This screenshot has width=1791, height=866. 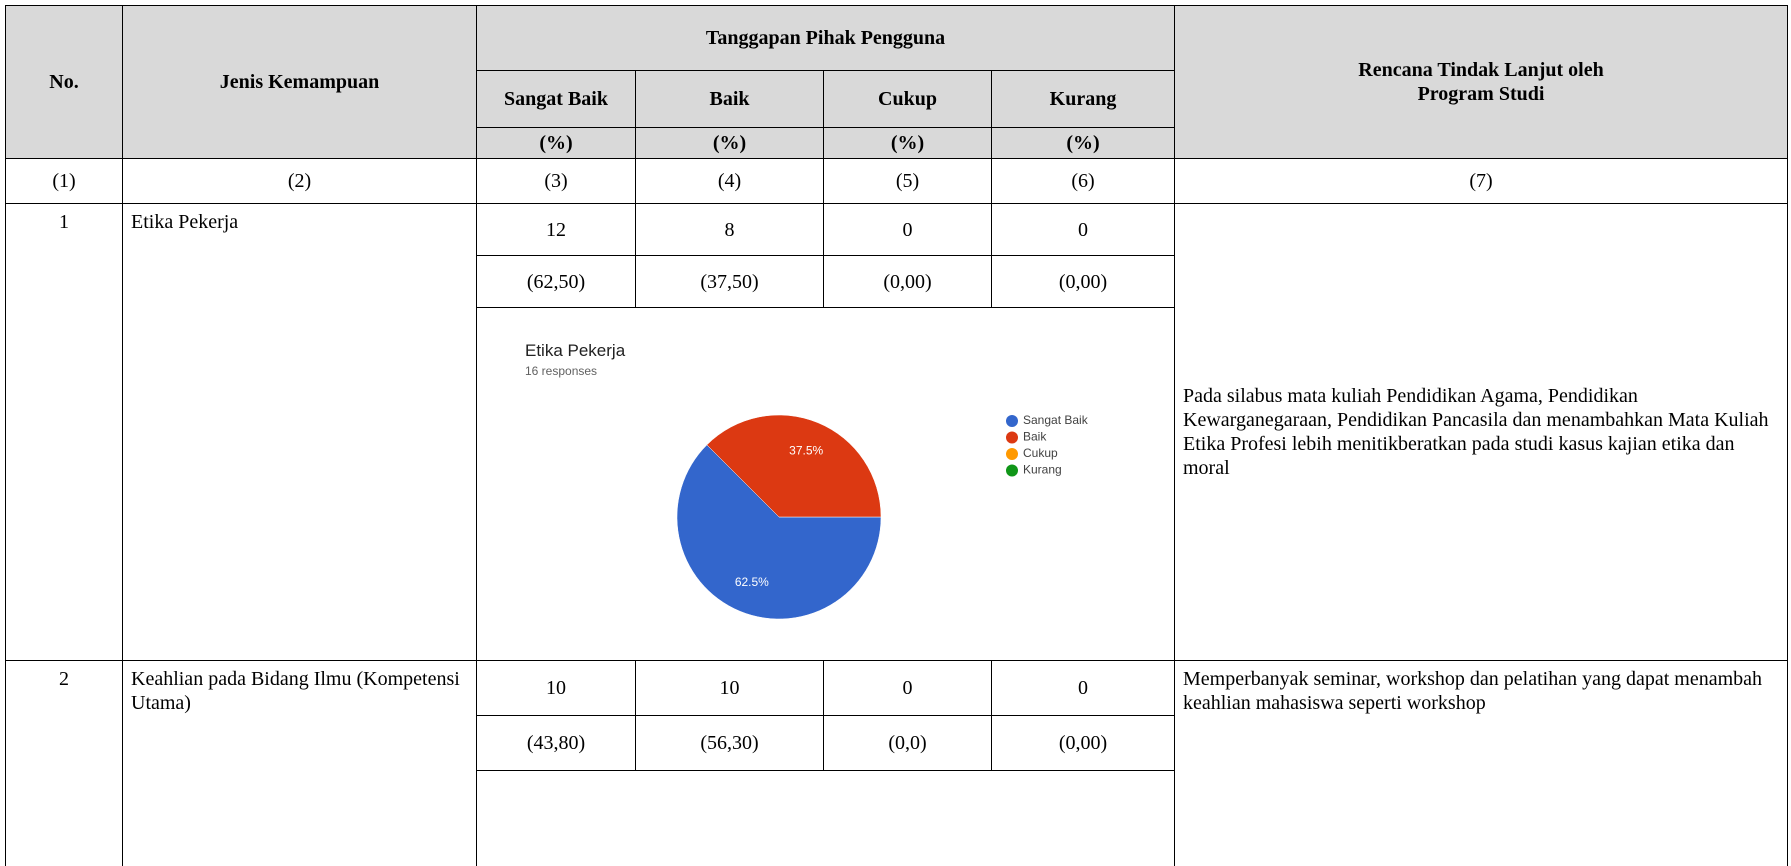 I want to click on percent: (56,30), so click(x=729, y=743).